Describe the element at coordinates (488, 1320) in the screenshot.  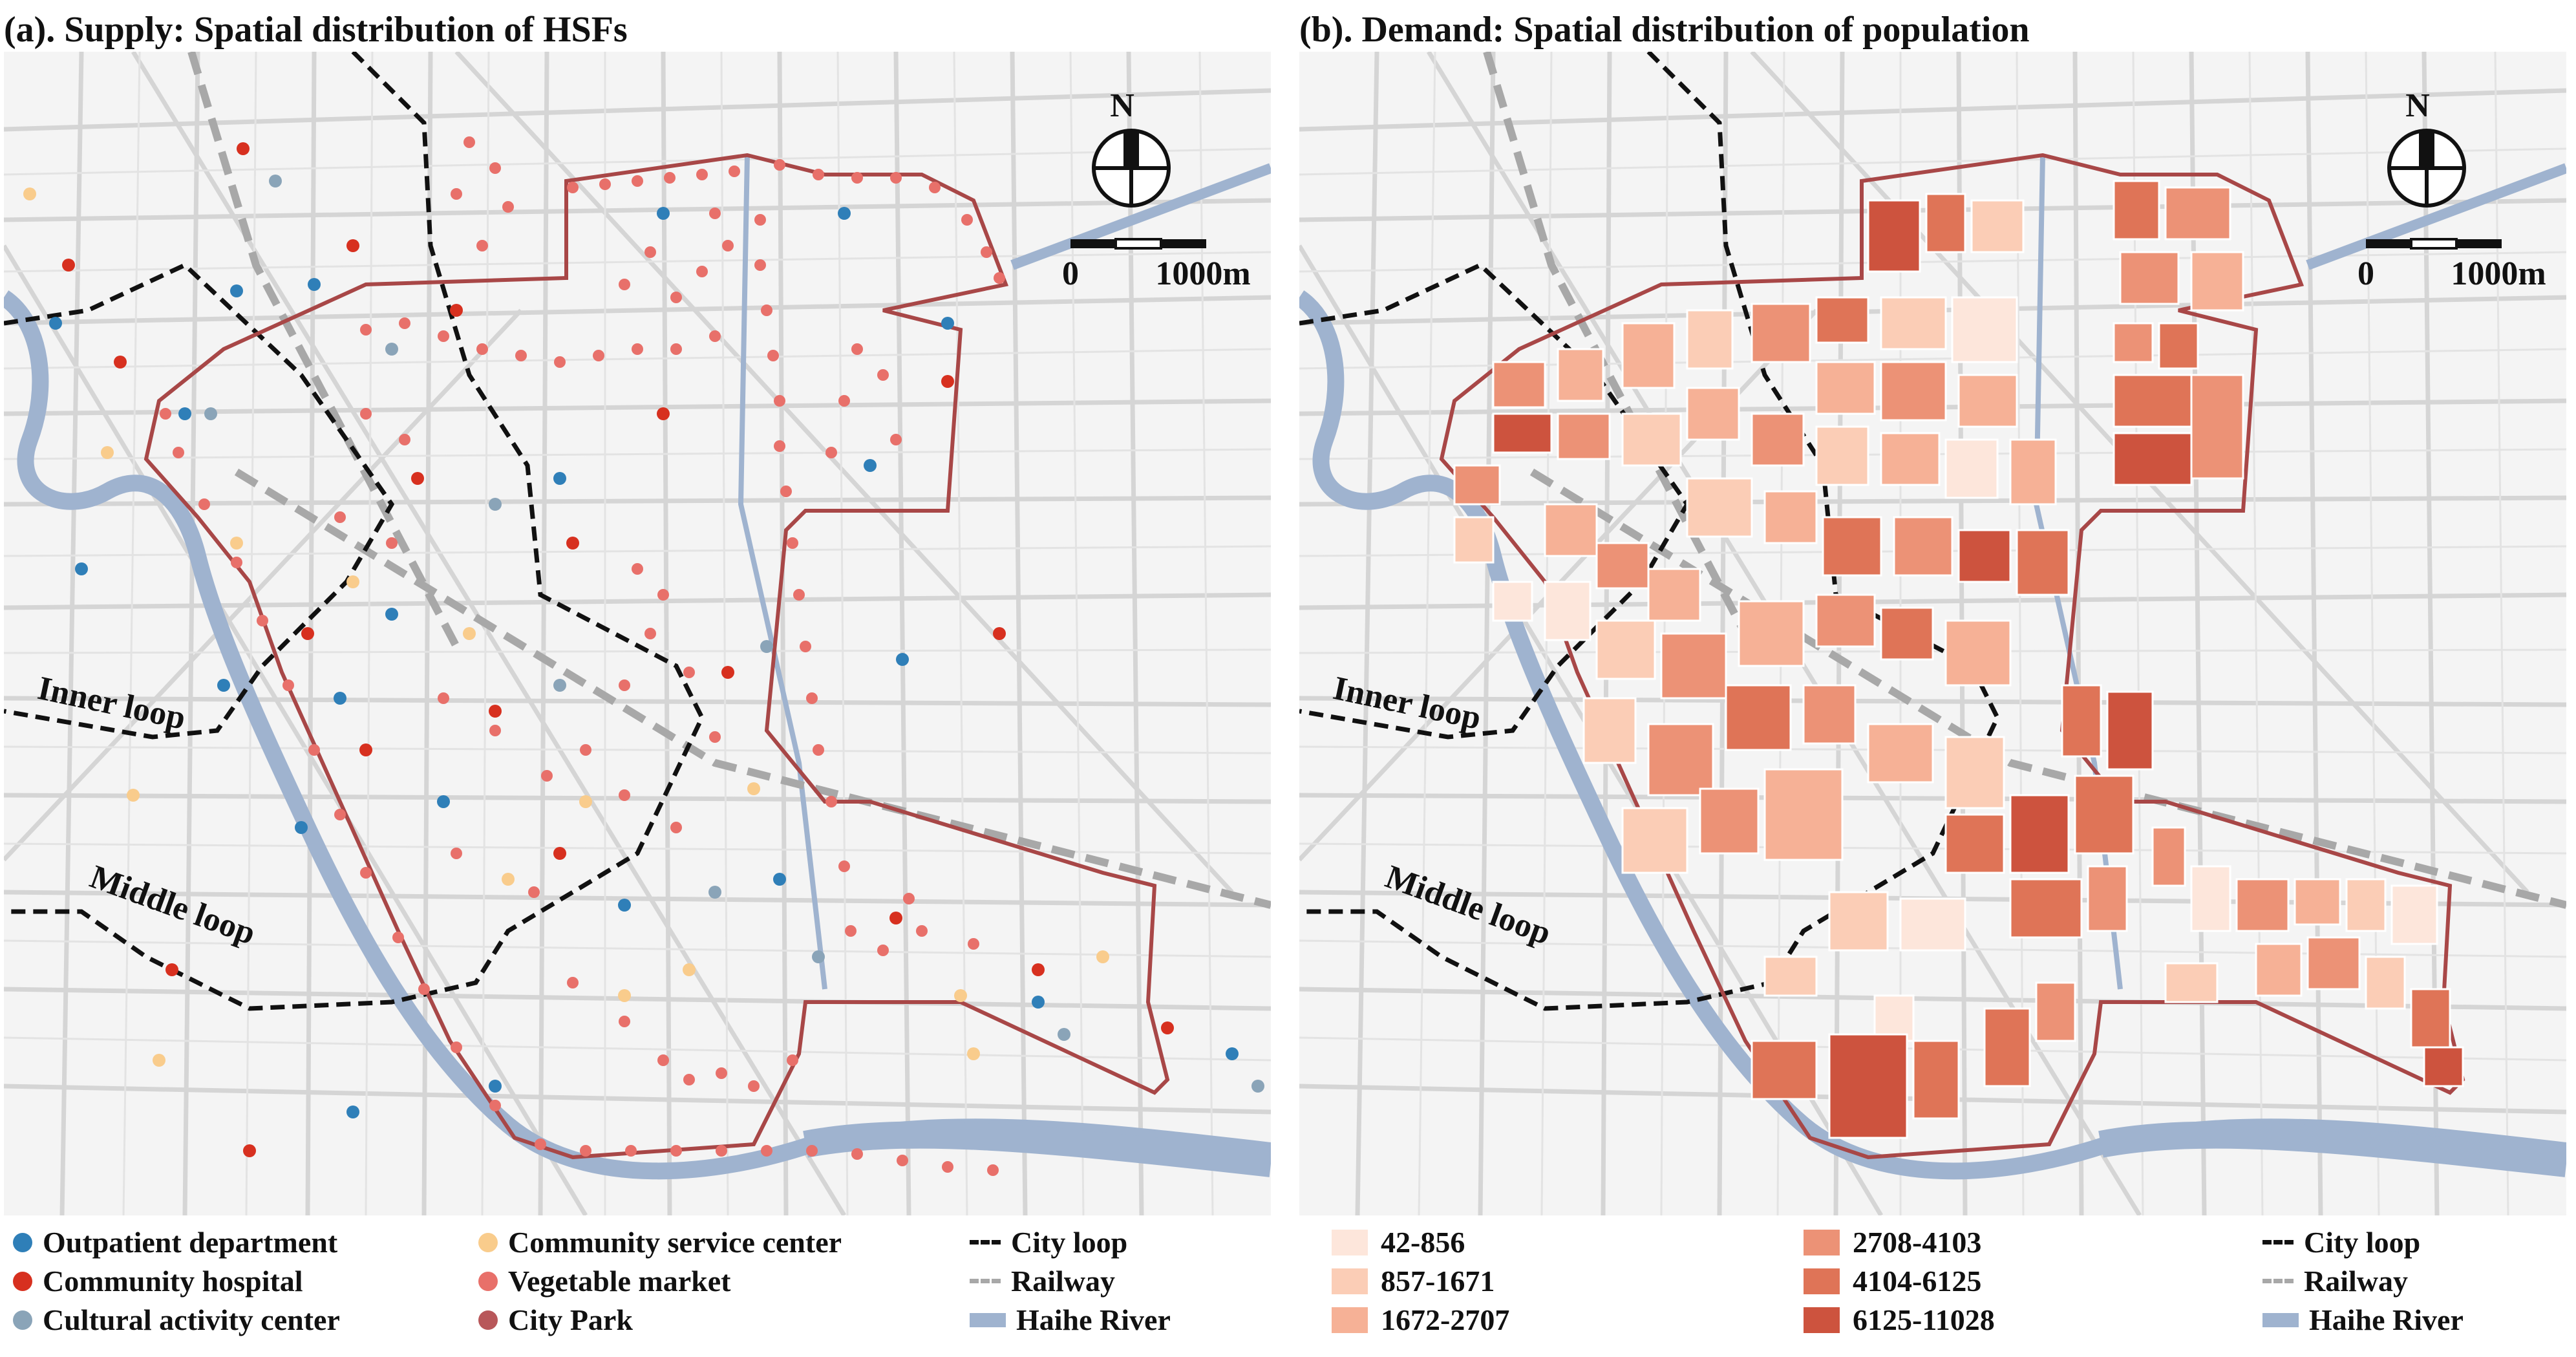
I see `park-dot-icon` at that location.